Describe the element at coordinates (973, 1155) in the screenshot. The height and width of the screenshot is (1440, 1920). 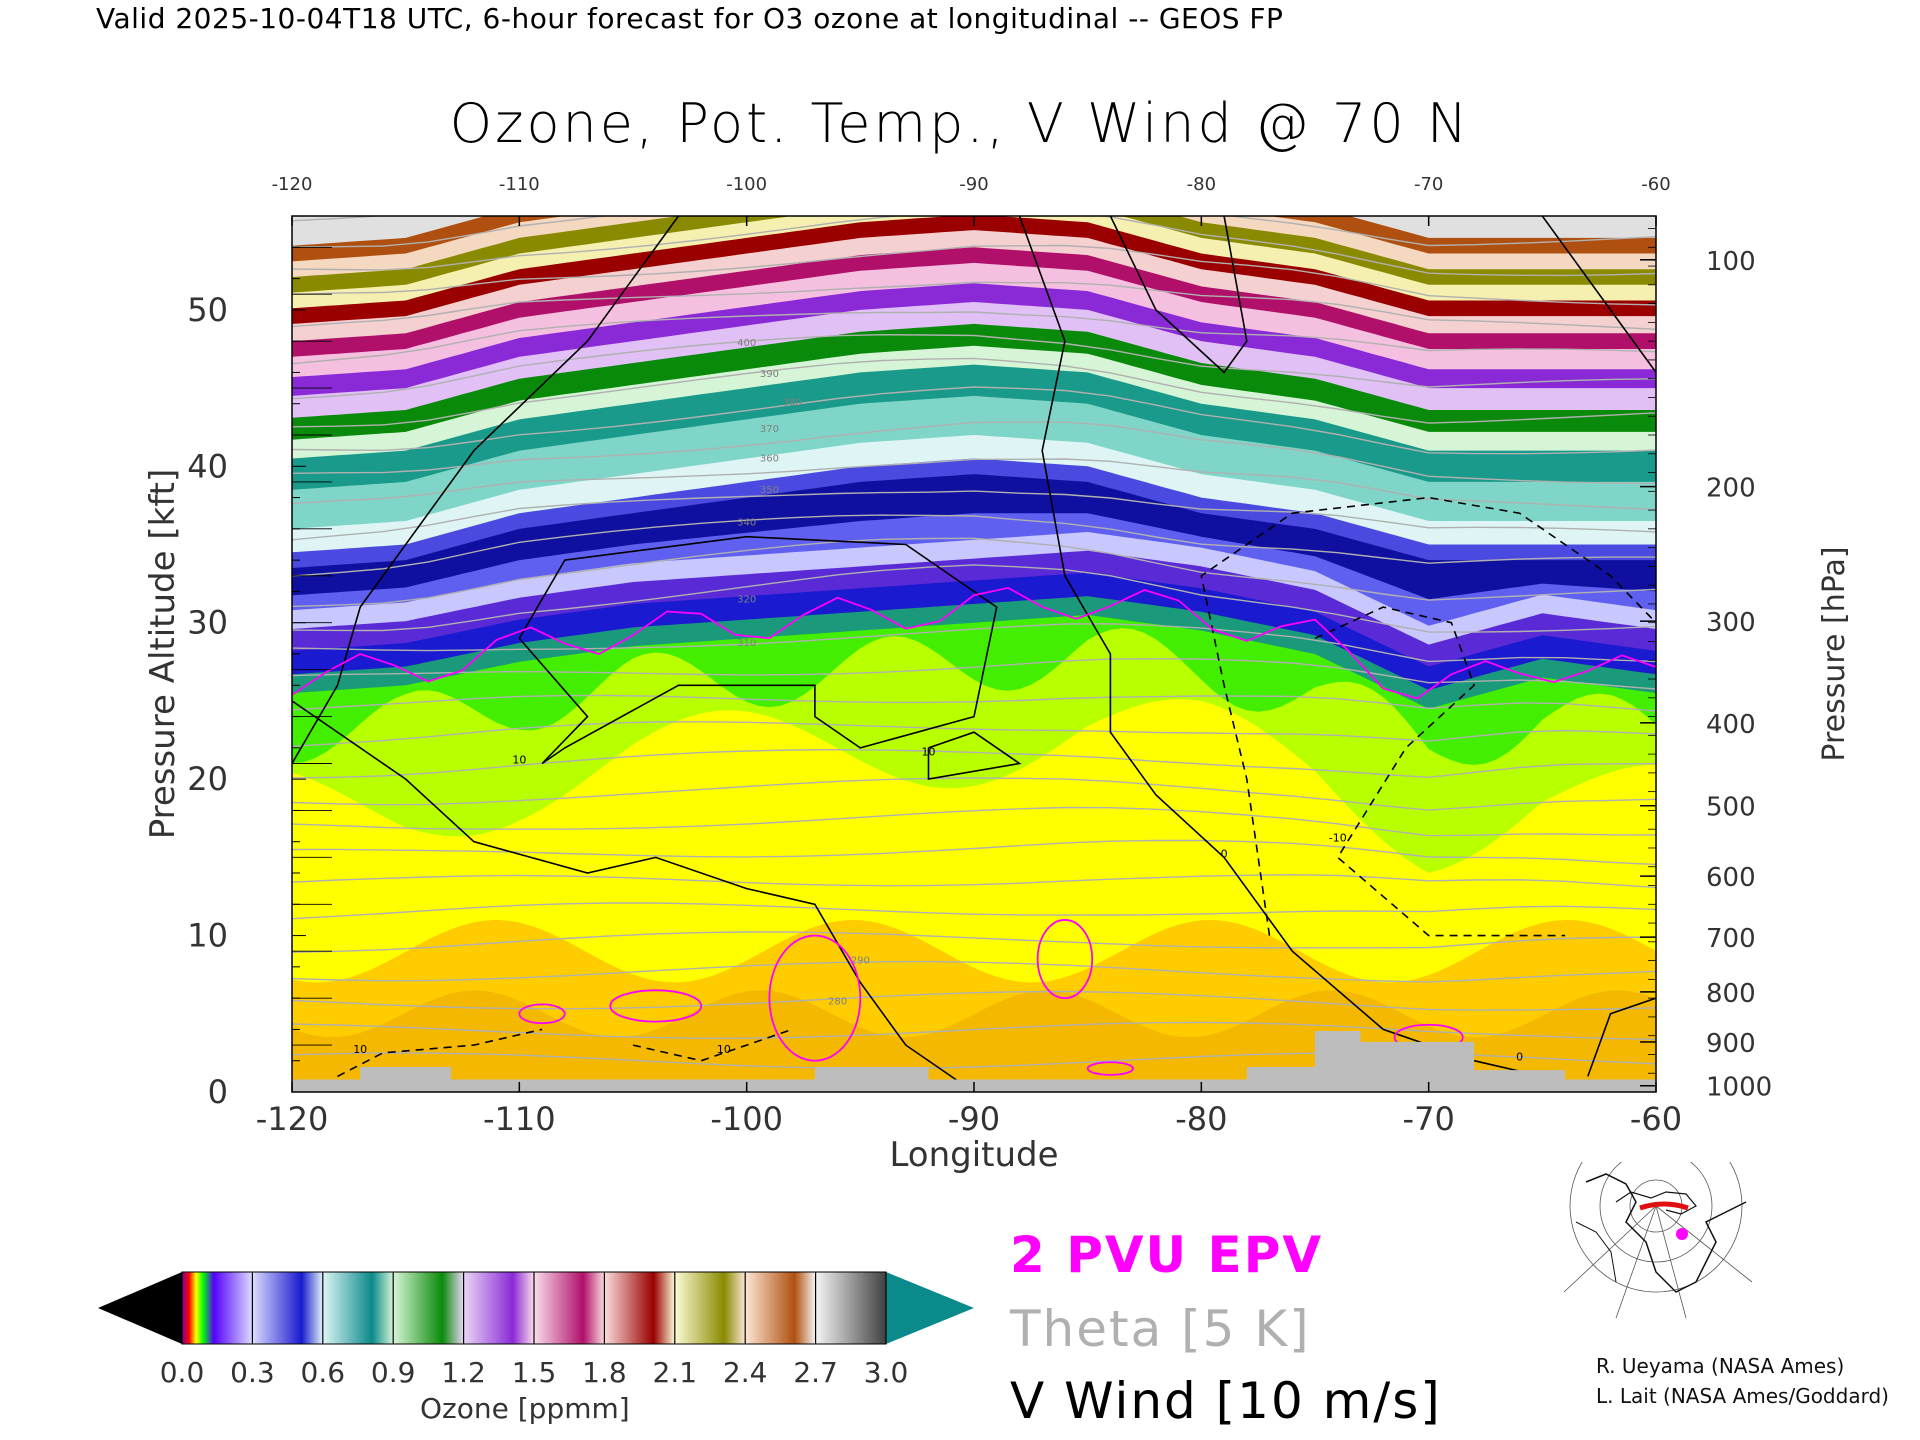
I see `x-axis-label: Longitude` at that location.